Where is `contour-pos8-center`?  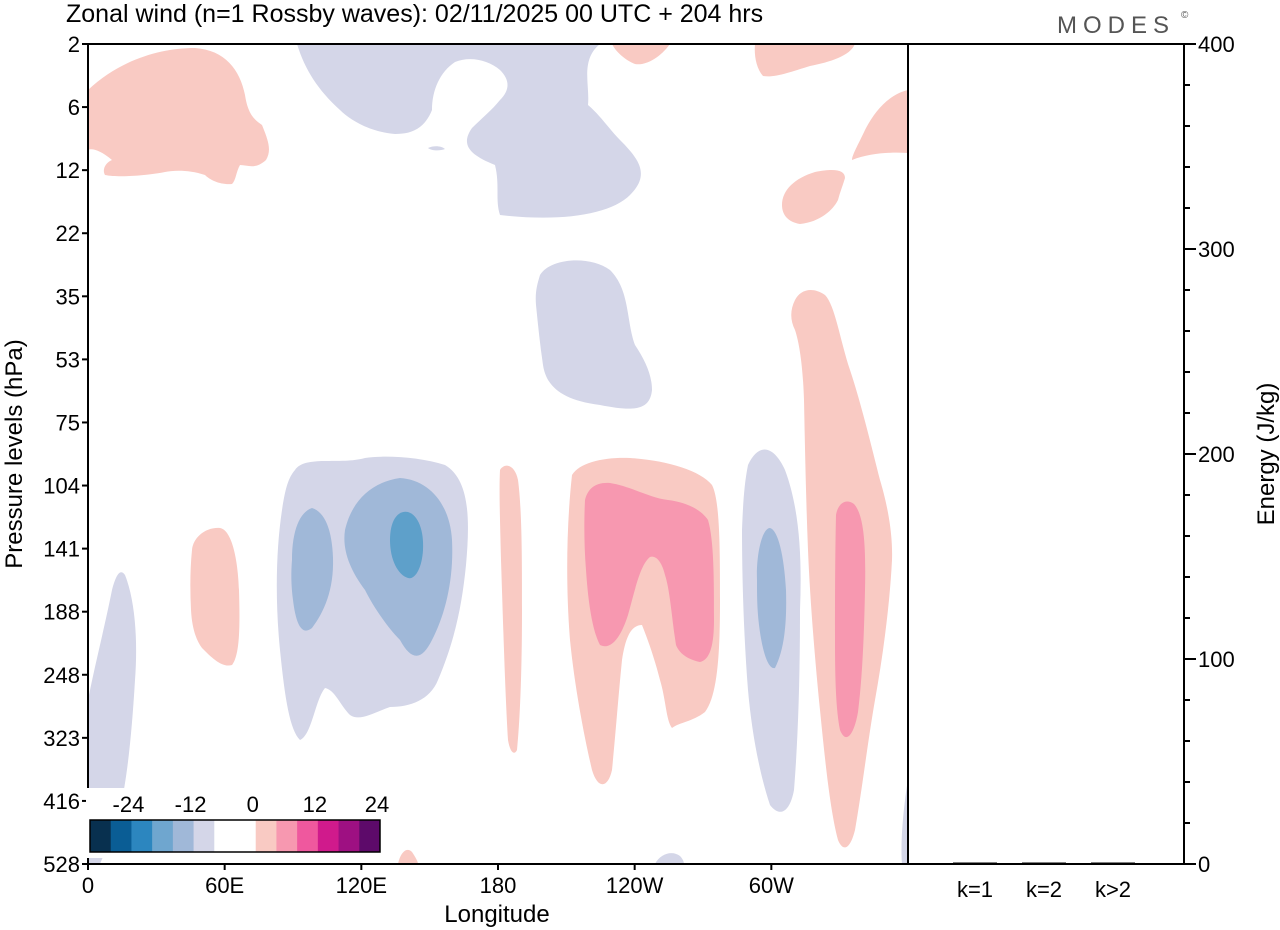
contour-pos8-center is located at coordinates (649, 572).